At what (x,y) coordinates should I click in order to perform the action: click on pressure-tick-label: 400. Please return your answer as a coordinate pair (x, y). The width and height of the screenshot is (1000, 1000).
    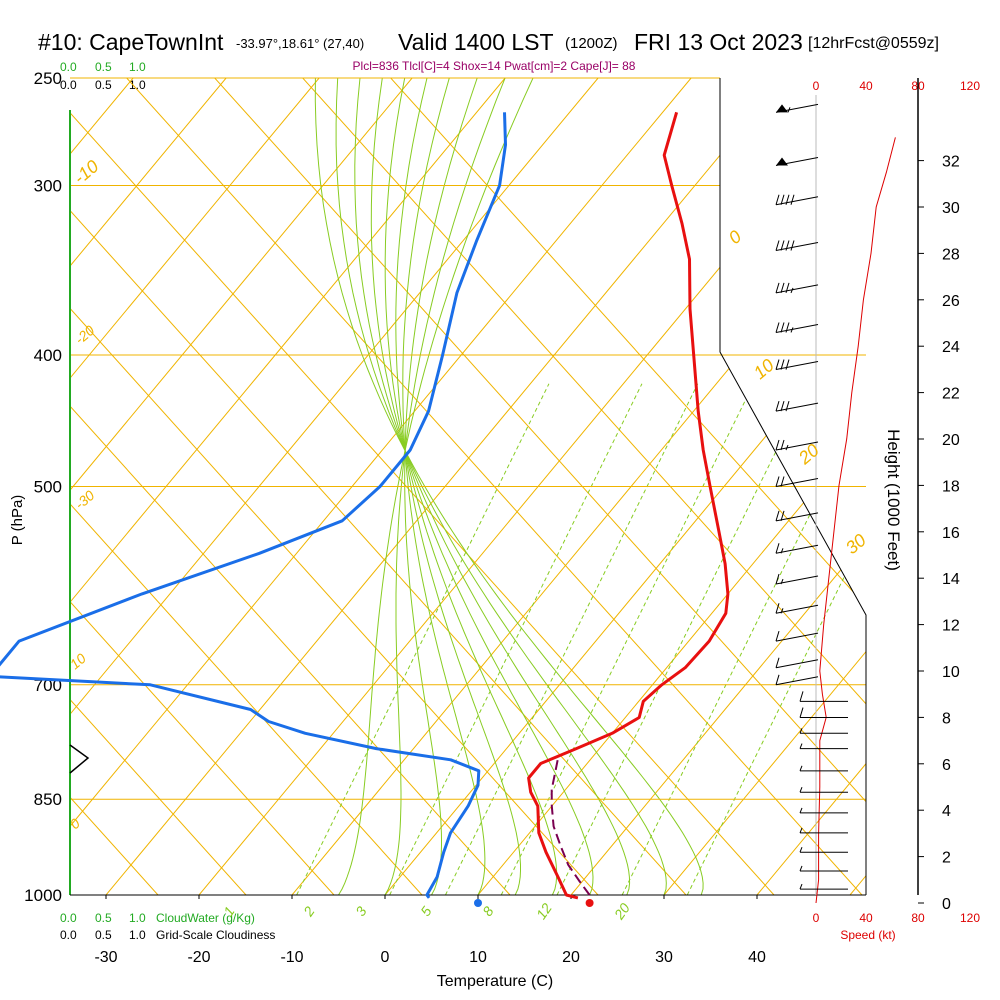
    Looking at the image, I should click on (48, 355).